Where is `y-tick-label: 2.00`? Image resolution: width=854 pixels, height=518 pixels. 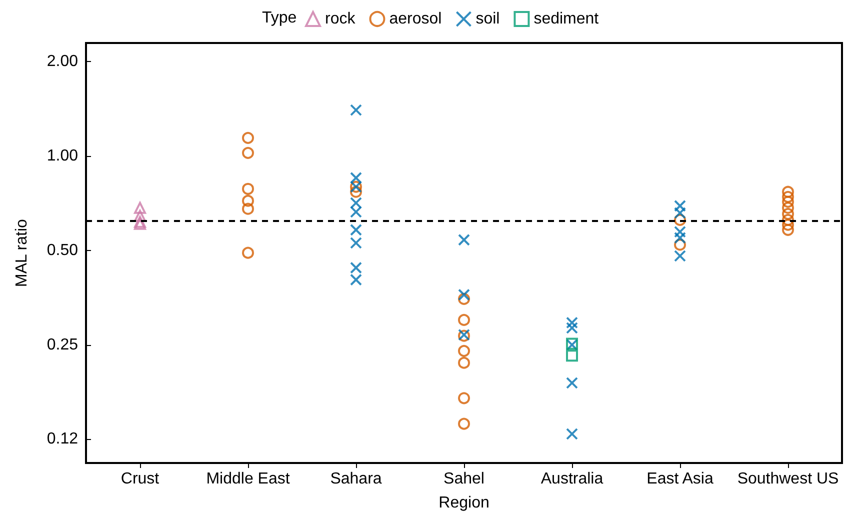 y-tick-label: 2.00 is located at coordinates (62, 61).